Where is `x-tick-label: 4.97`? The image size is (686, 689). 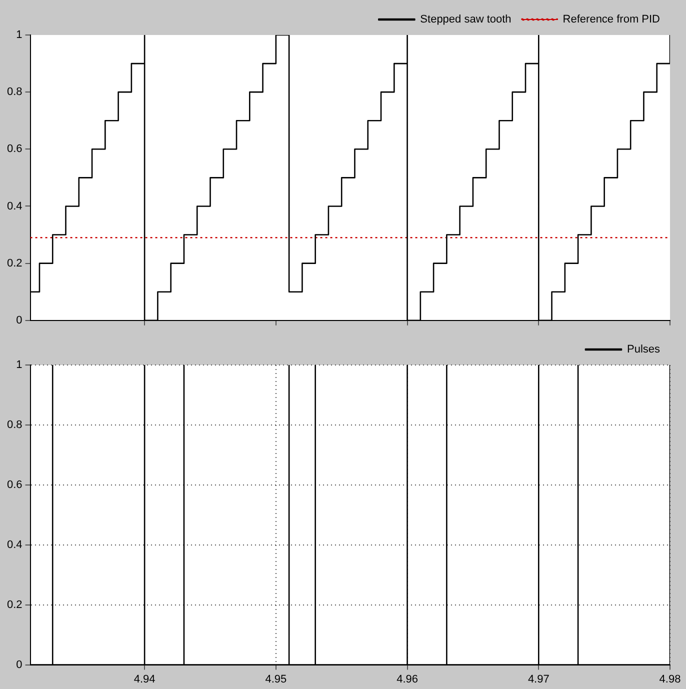
x-tick-label: 4.97 is located at coordinates (539, 679).